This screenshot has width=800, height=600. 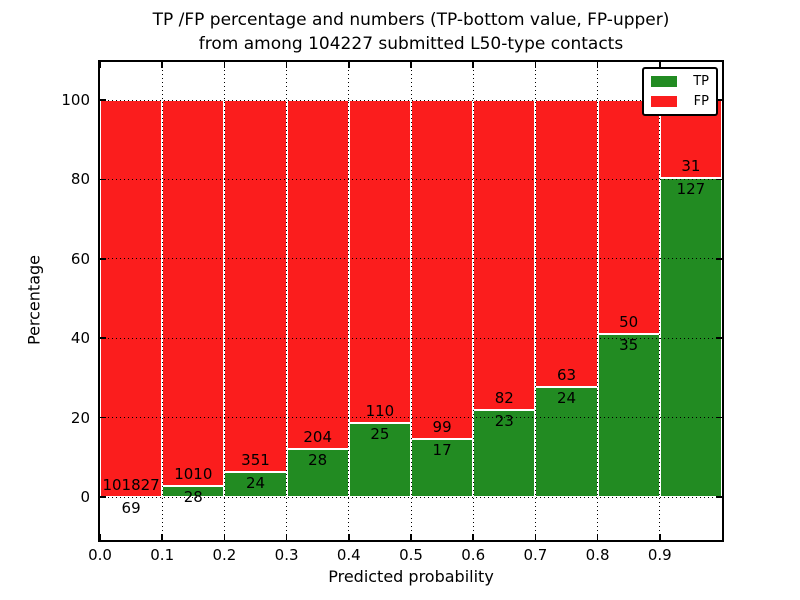 I want to click on bar-label-fp: 110, so click(x=380, y=411).